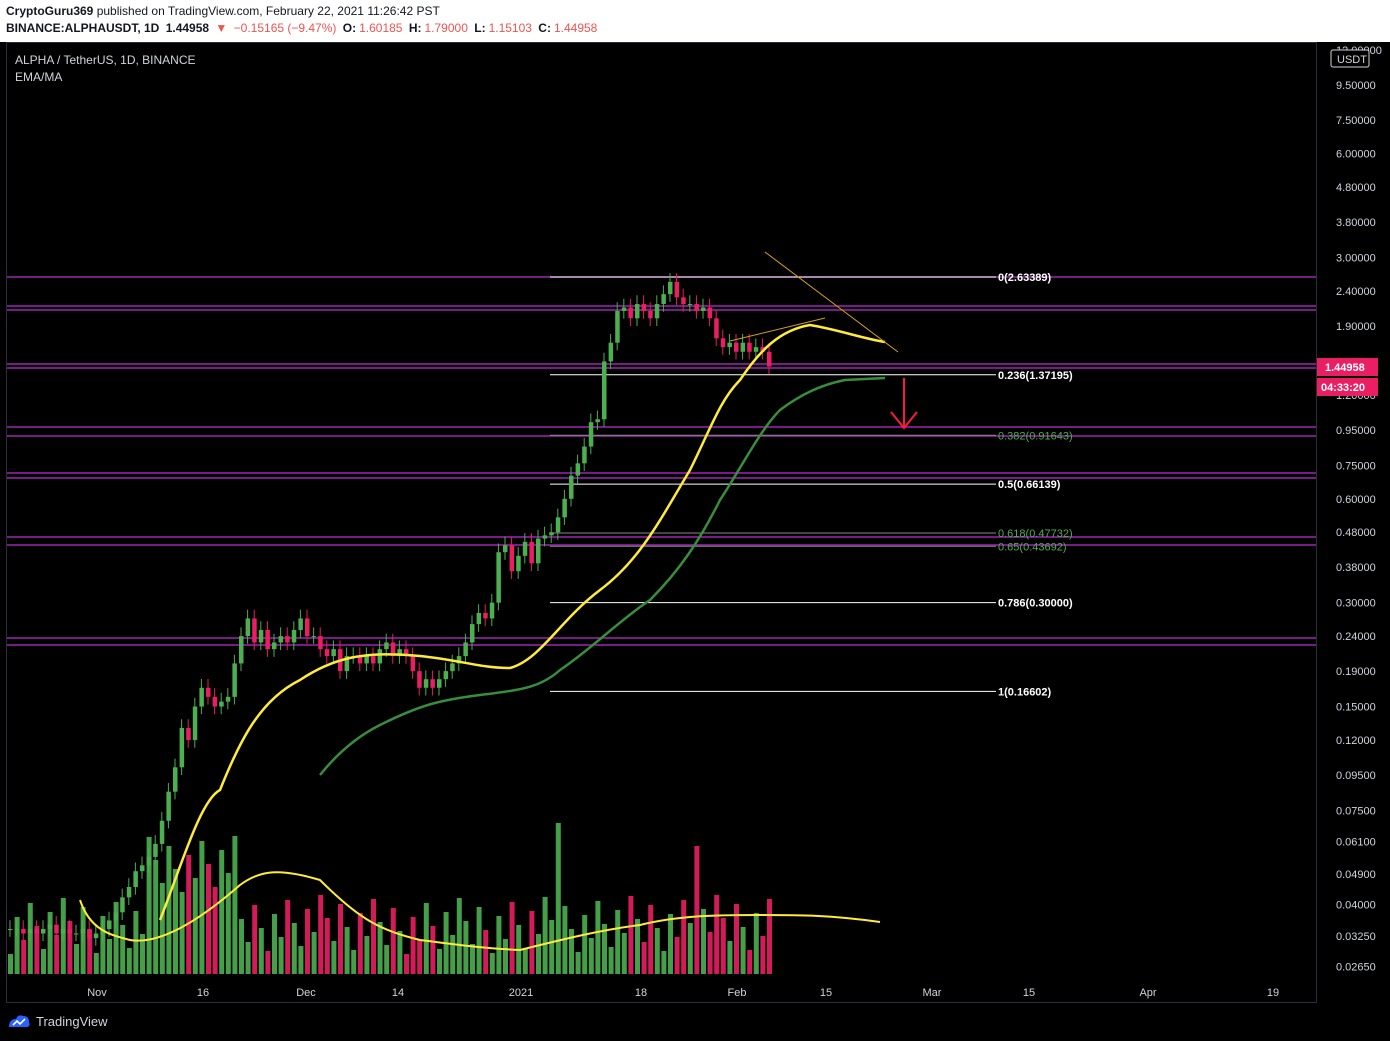  Describe the element at coordinates (1356, 86) in the screenshot. I see `price-tick: 9.50000` at that location.